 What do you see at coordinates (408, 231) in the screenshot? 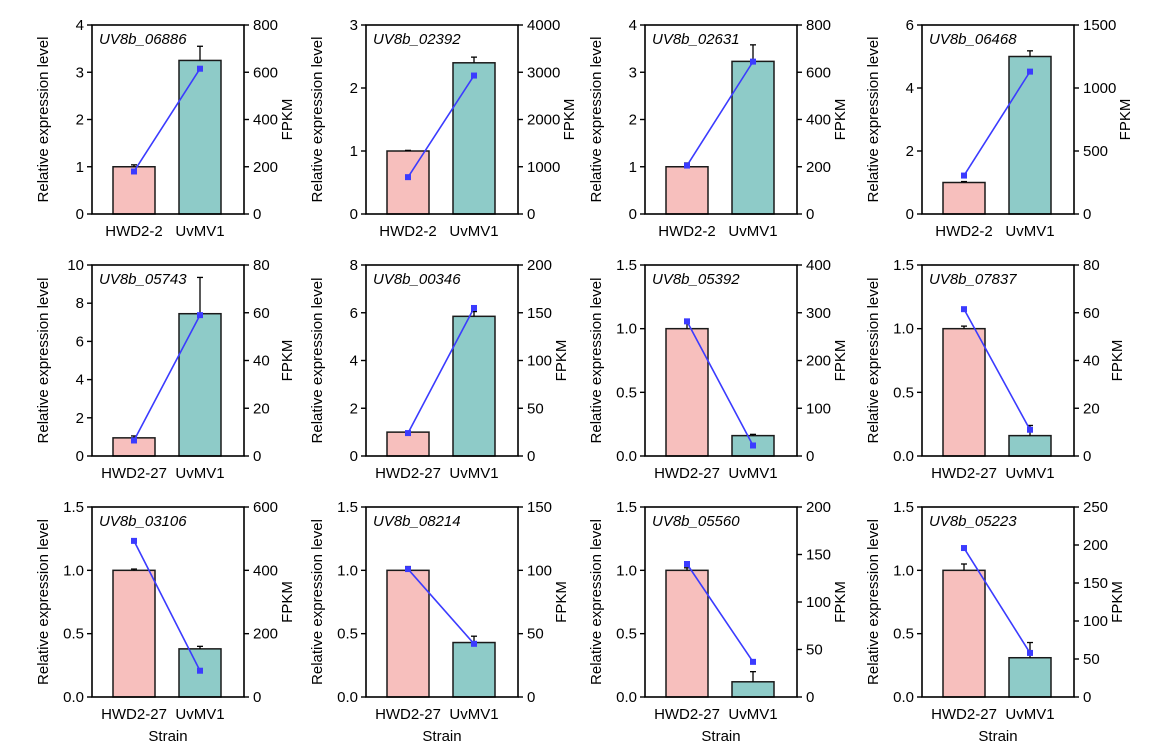
I see `x-tick-label: HWD2-2` at bounding box center [408, 231].